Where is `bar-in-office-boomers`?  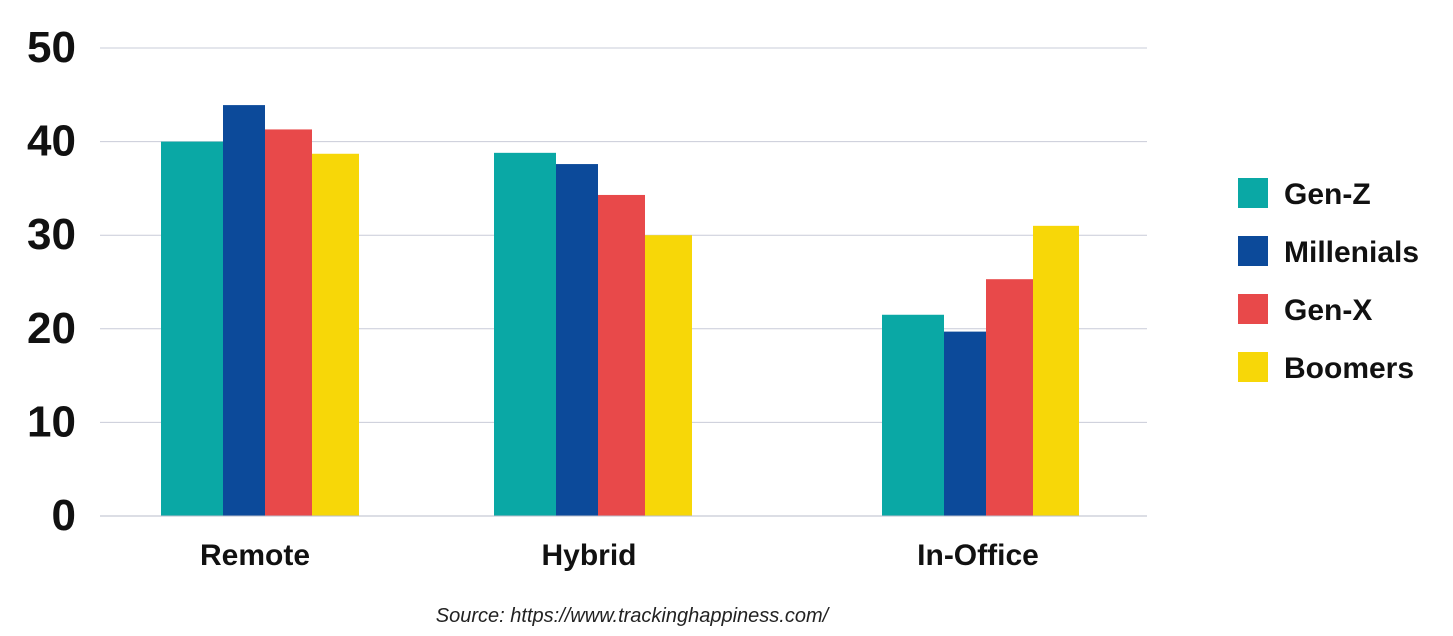 bar-in-office-boomers is located at coordinates (1056, 370).